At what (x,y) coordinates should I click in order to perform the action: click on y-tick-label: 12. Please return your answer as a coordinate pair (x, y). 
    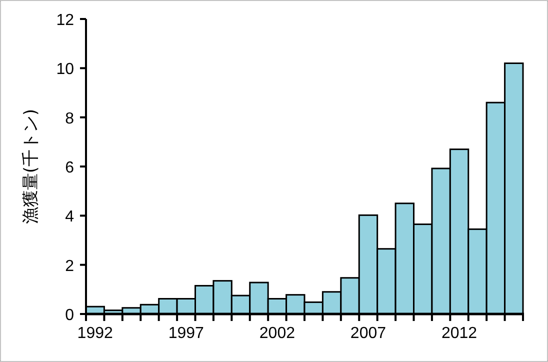
    Looking at the image, I should click on (65, 20).